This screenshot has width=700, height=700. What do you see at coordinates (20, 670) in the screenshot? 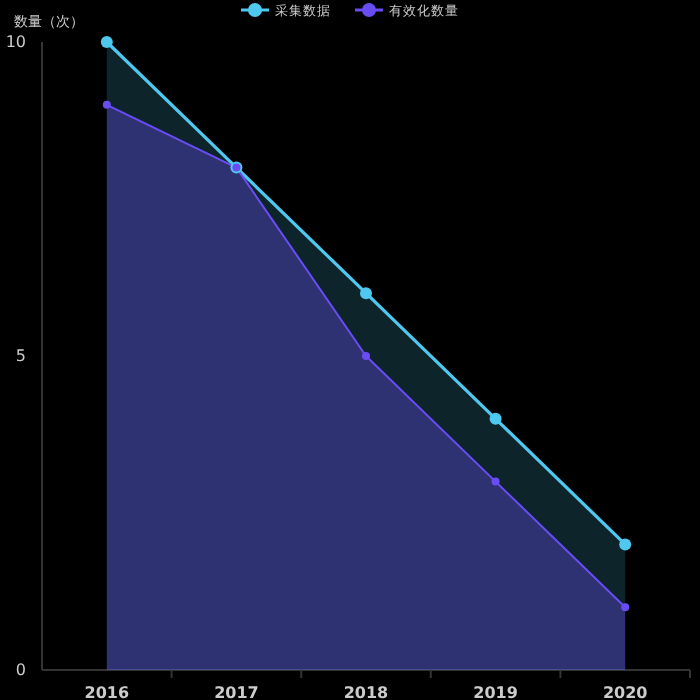
I see `y-tick-label: 0` at bounding box center [20, 670].